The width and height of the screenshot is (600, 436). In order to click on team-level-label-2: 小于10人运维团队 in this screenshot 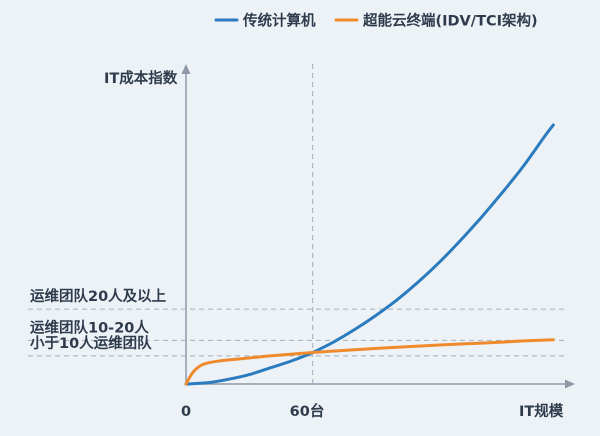, I will do `click(91, 343)`.